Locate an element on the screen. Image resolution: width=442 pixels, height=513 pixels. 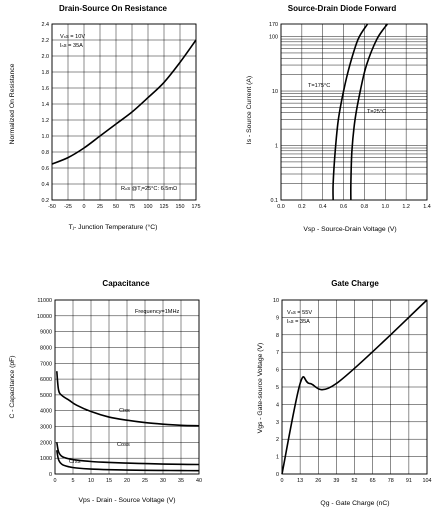
y-tick-label: 5000 is located at coordinates (46, 396).